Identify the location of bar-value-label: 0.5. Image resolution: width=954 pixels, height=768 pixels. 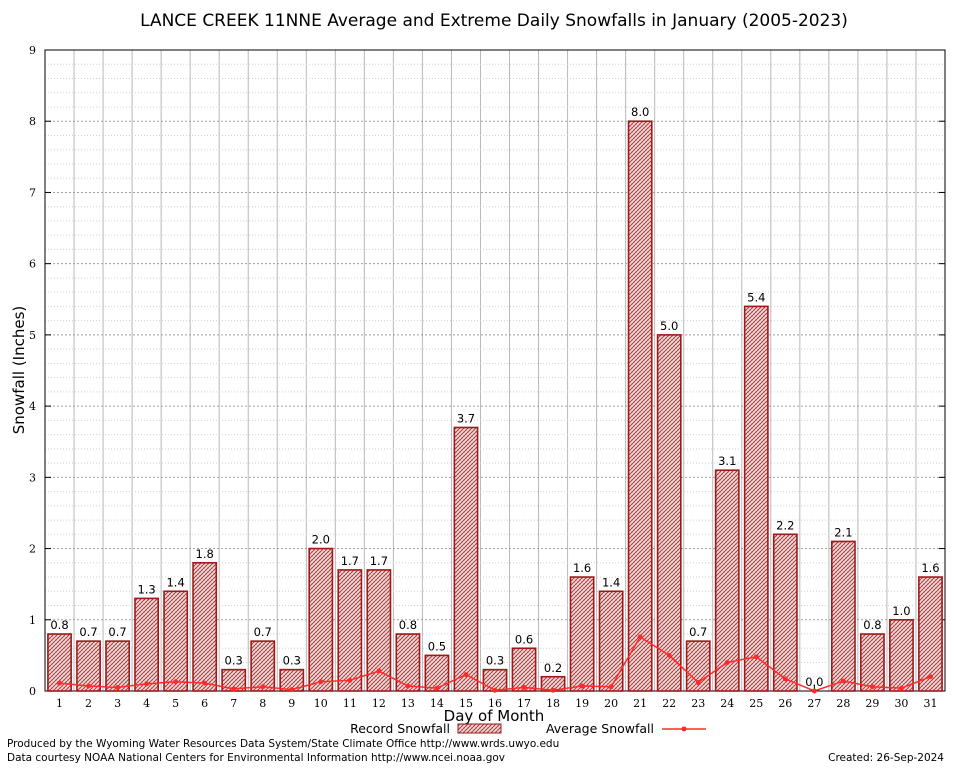
(437, 646).